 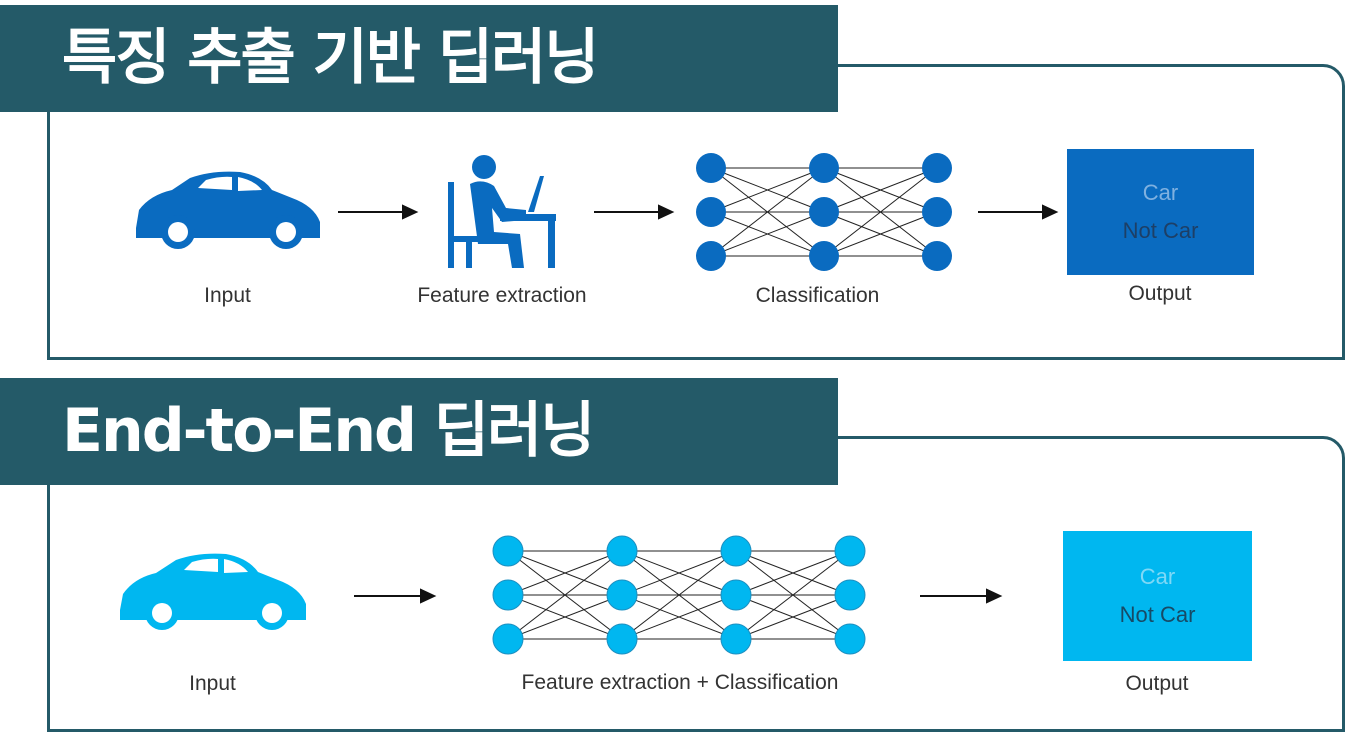 I want to click on feature-extraction-label: Feature extraction, so click(x=502, y=295).